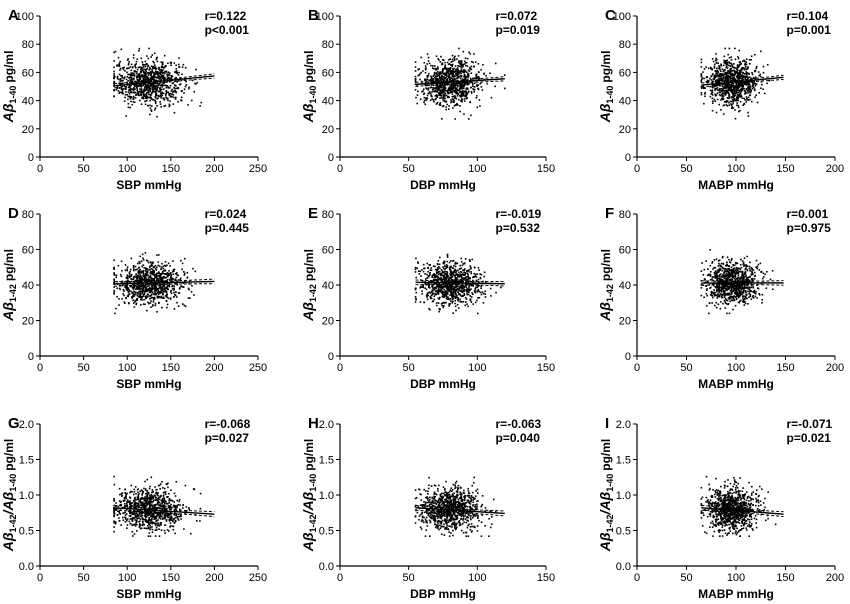 The height and width of the screenshot is (604, 850). What do you see at coordinates (610, 15) in the screenshot?
I see `panel-letter: C` at bounding box center [610, 15].